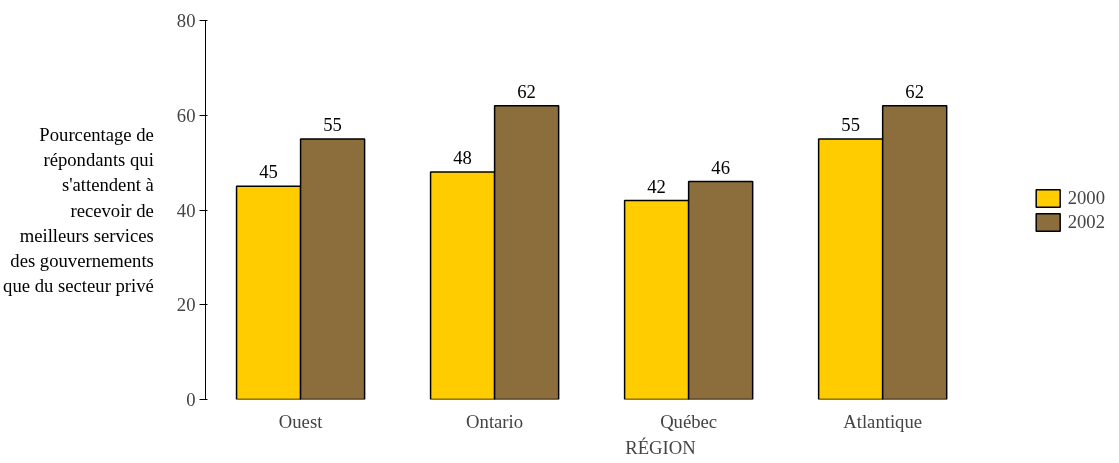 The image size is (1119, 463). Describe the element at coordinates (462, 158) in the screenshot. I see `data-label: 48` at that location.